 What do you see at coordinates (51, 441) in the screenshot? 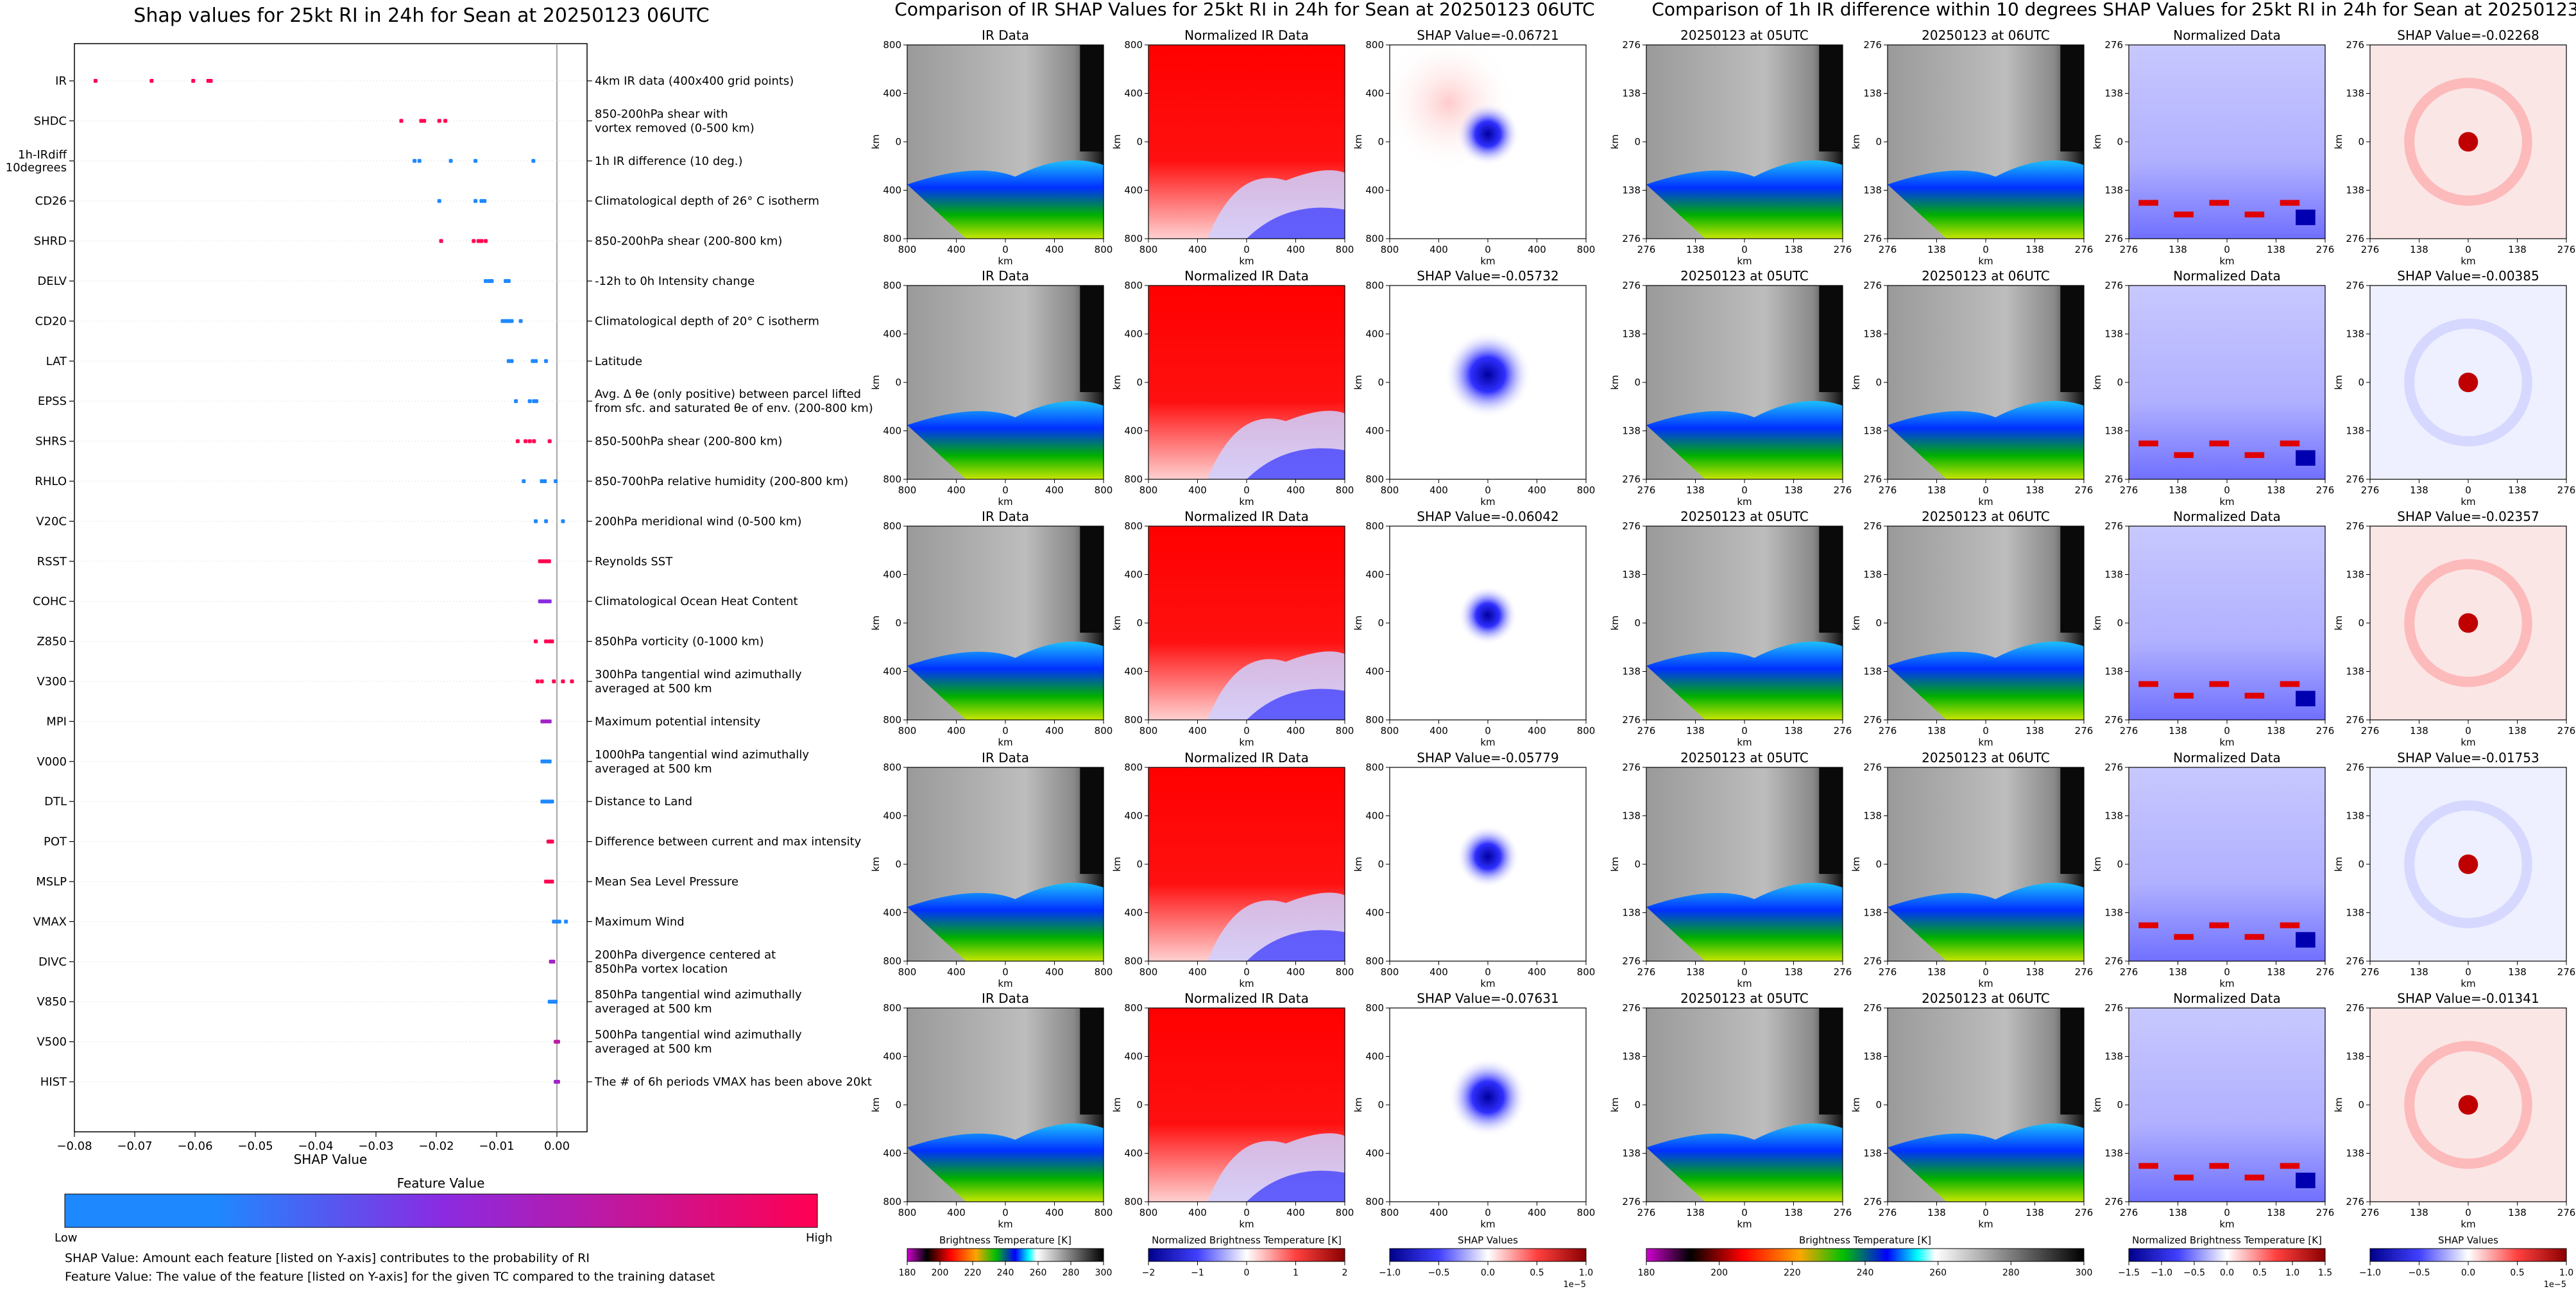
I see `feature-label: SHRS` at bounding box center [51, 441].